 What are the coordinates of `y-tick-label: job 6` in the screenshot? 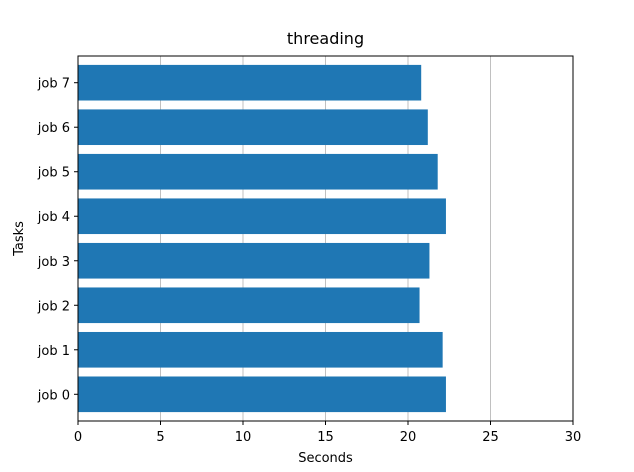 It's located at (53, 128).